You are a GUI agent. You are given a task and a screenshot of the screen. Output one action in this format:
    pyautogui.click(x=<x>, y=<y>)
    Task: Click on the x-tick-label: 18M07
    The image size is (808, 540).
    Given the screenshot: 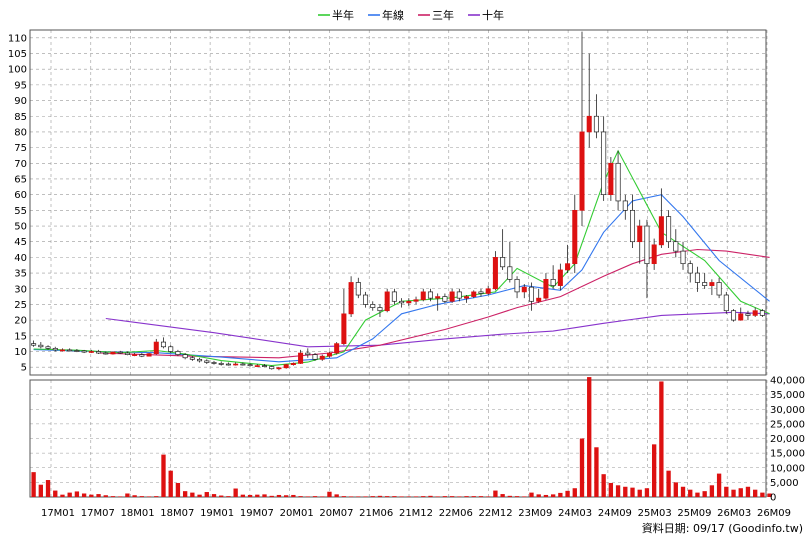 What is the action you would take?
    pyautogui.click(x=177, y=513)
    